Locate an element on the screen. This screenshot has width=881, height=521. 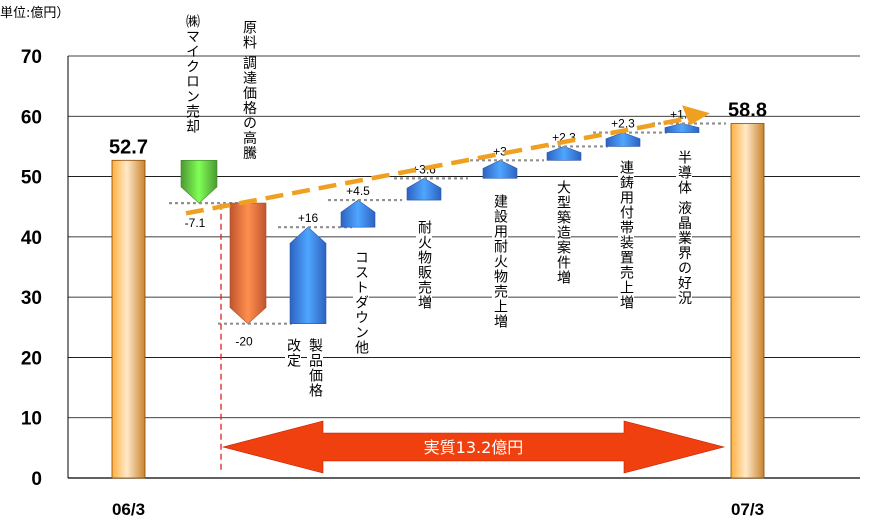
step-label-construction: 建設用耐火物売上増 is located at coordinates (500, 261).